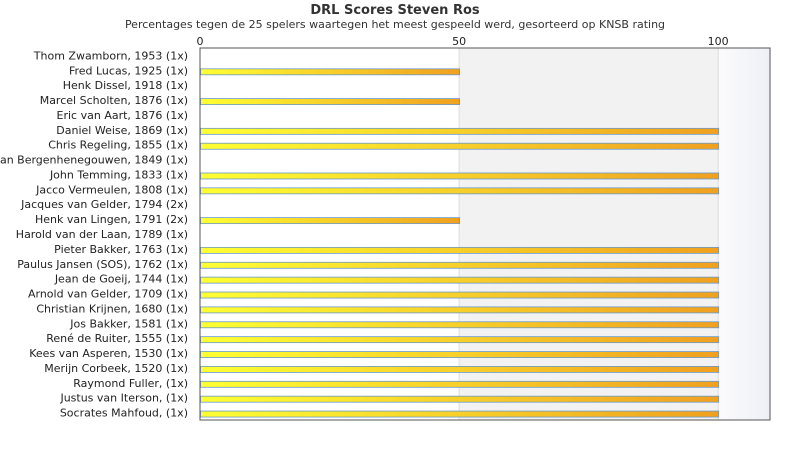 Image resolution: width=790 pixels, height=450 pixels. What do you see at coordinates (110, 55) in the screenshot?
I see `category-label: Thom Zwamborn, 1953 (1x)` at bounding box center [110, 55].